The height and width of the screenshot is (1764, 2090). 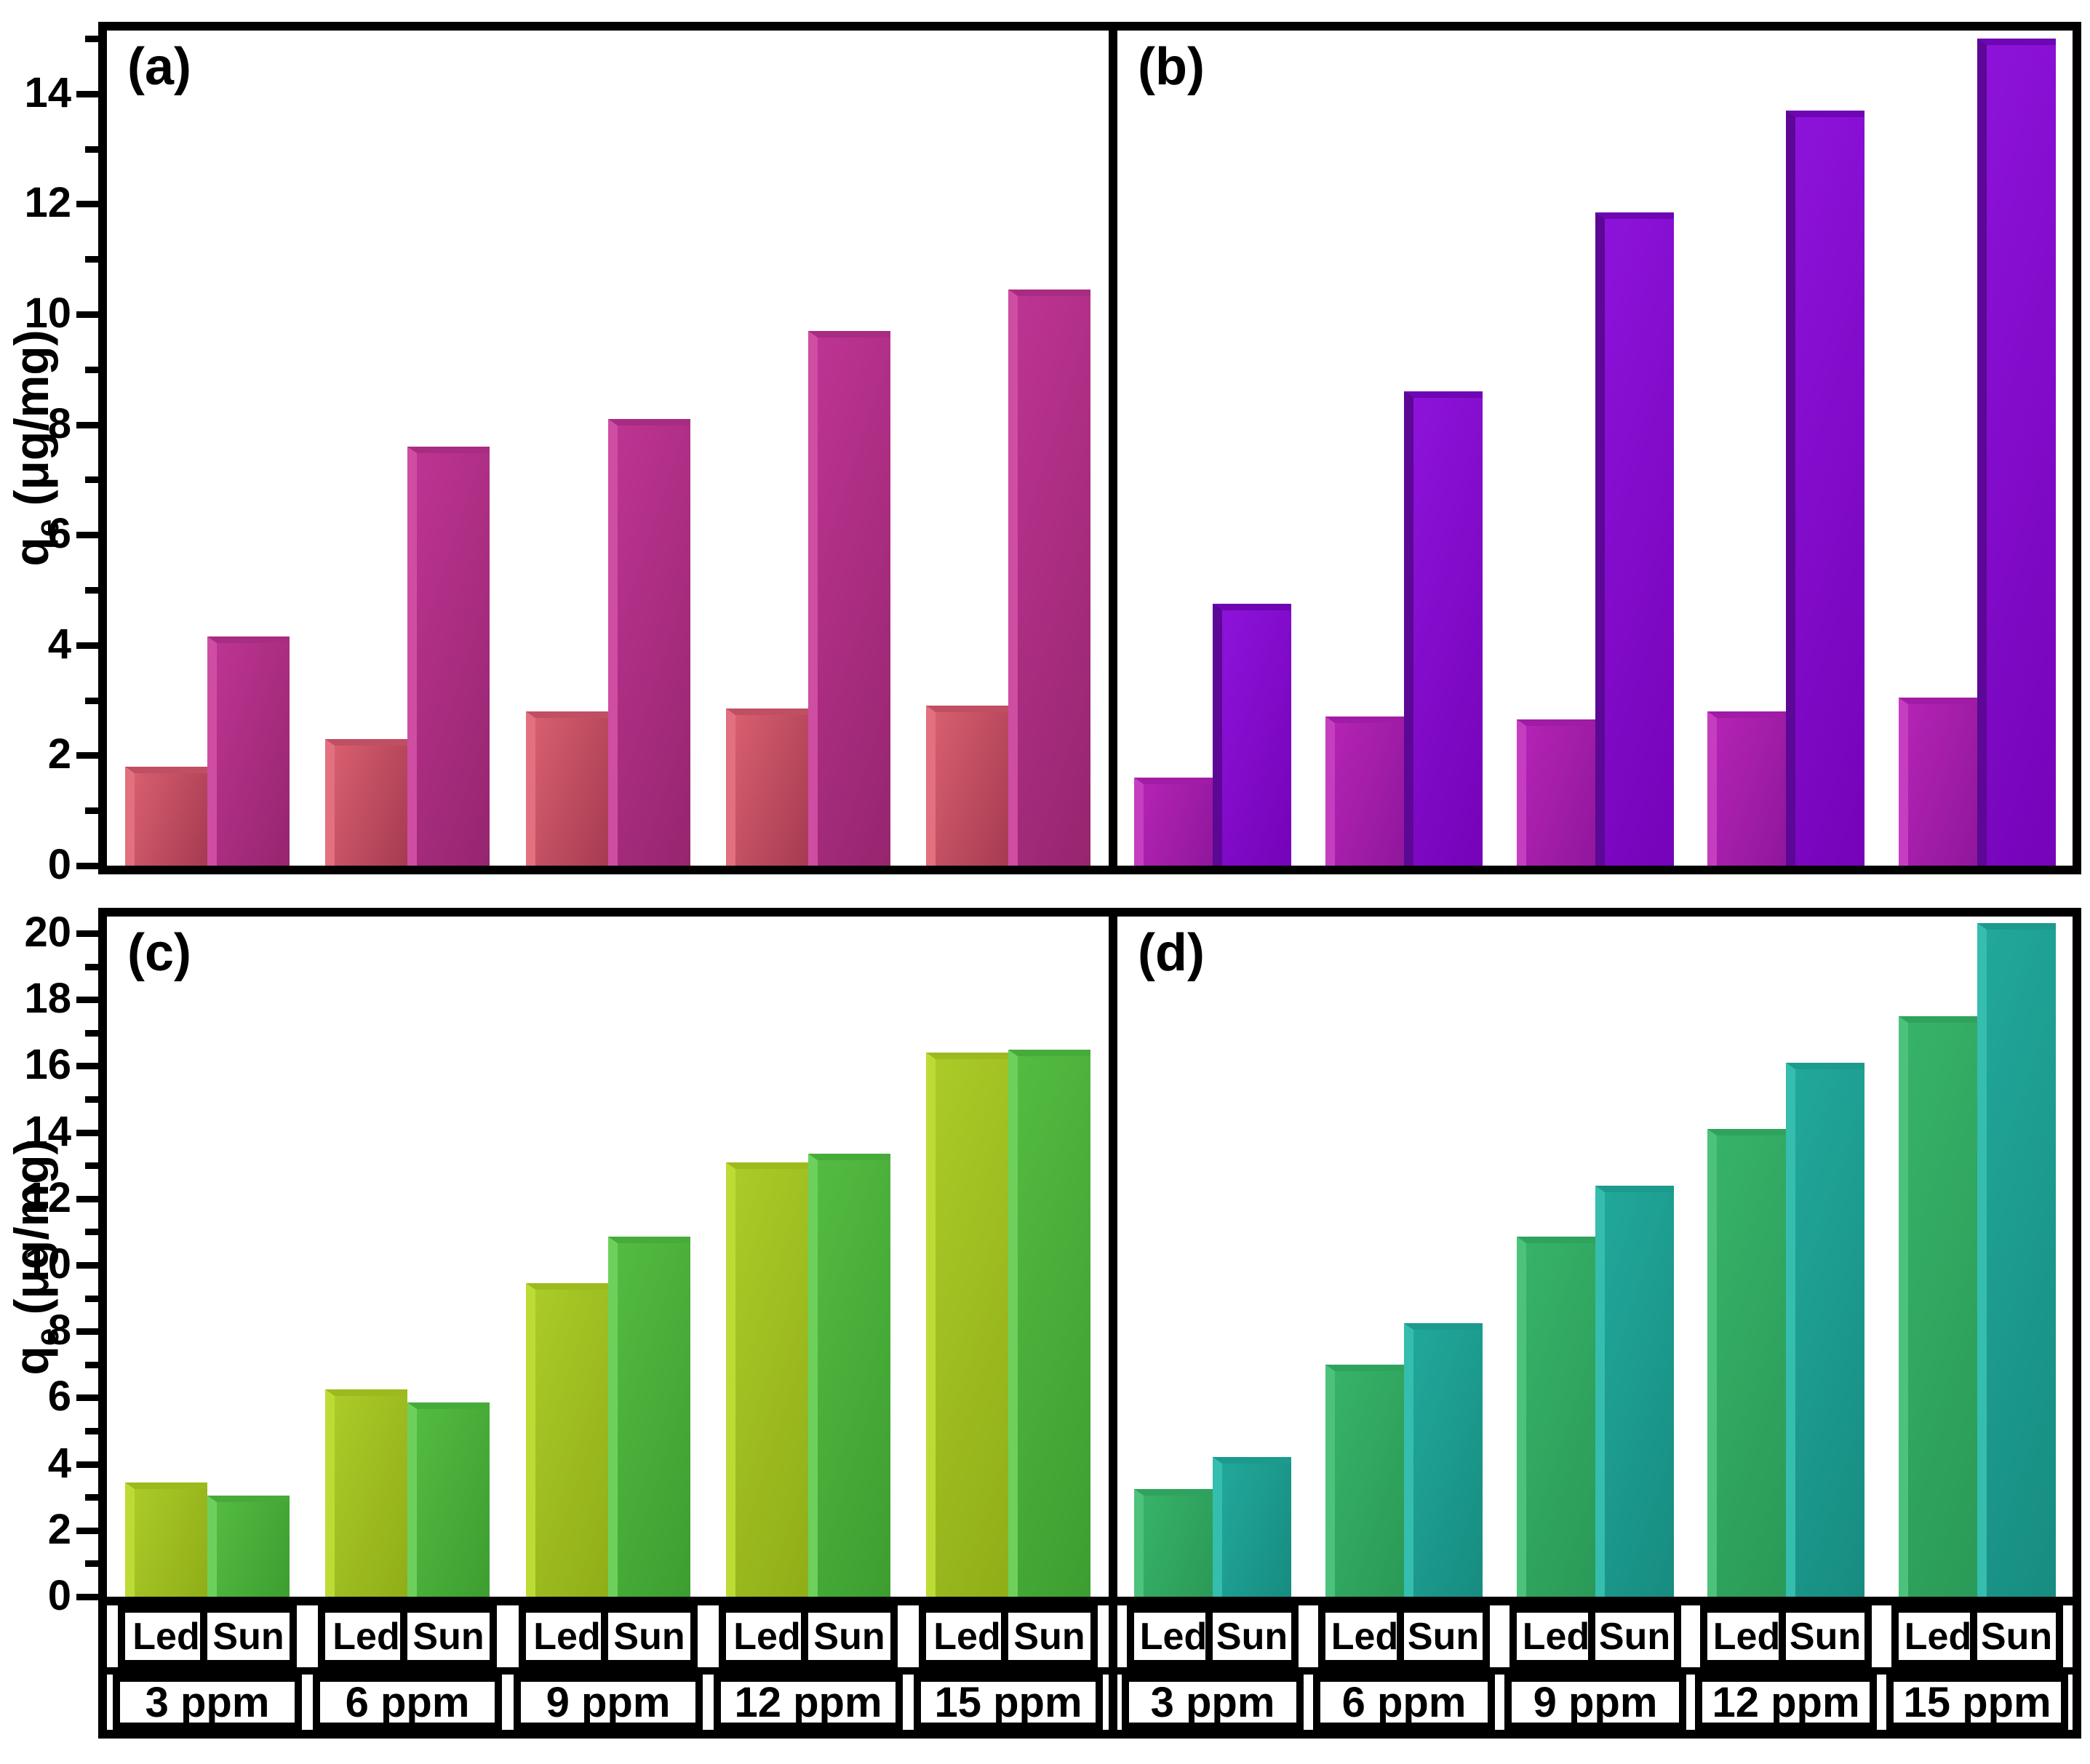 I want to click on bar-d-sun-9ppm, so click(x=1635, y=1391).